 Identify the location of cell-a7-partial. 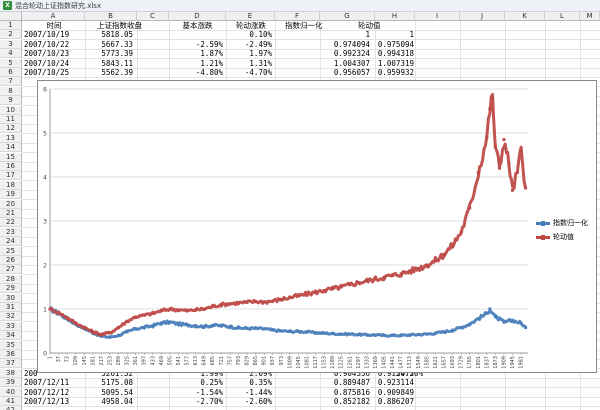
(30, 81).